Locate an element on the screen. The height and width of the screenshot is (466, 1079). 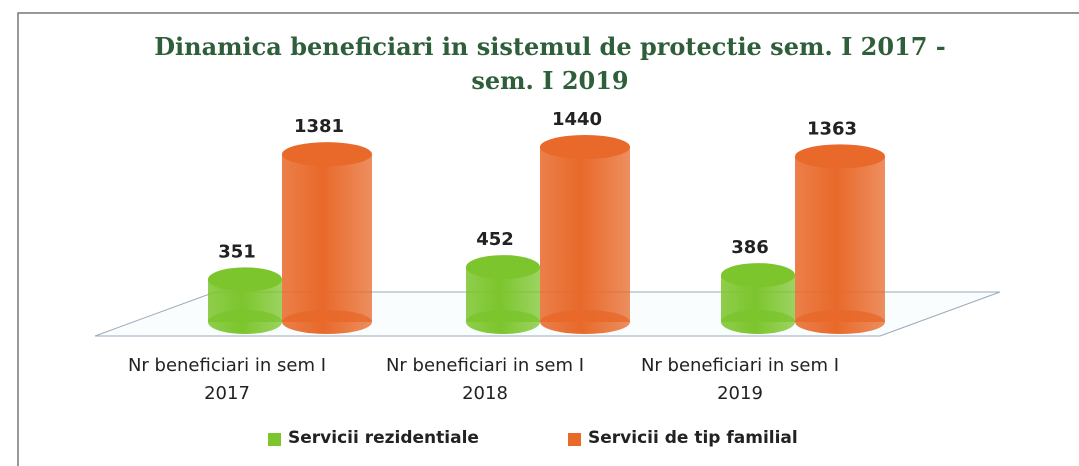
legend-label: Servicii de tip familial is located at coordinates (693, 438).